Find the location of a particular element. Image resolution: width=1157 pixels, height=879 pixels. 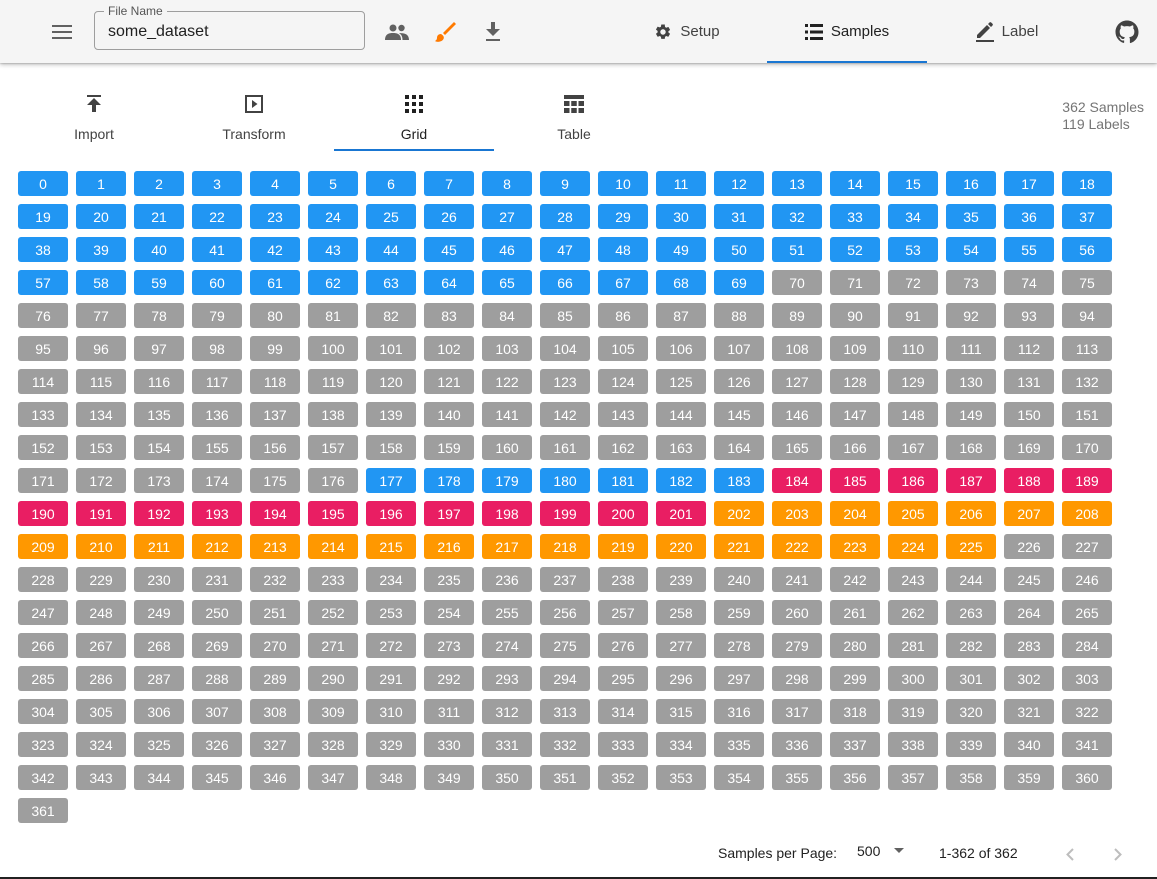

sample-cell-285: 285 is located at coordinates (43, 678).